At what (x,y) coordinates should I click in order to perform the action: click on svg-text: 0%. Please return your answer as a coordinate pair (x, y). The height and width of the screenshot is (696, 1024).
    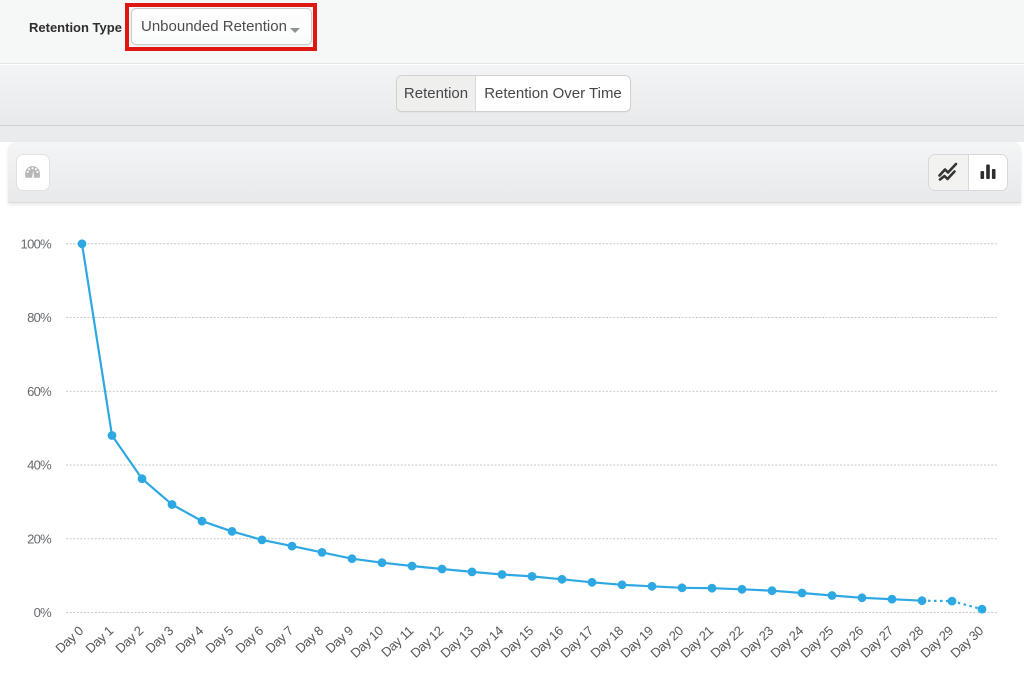
    Looking at the image, I should click on (43, 612).